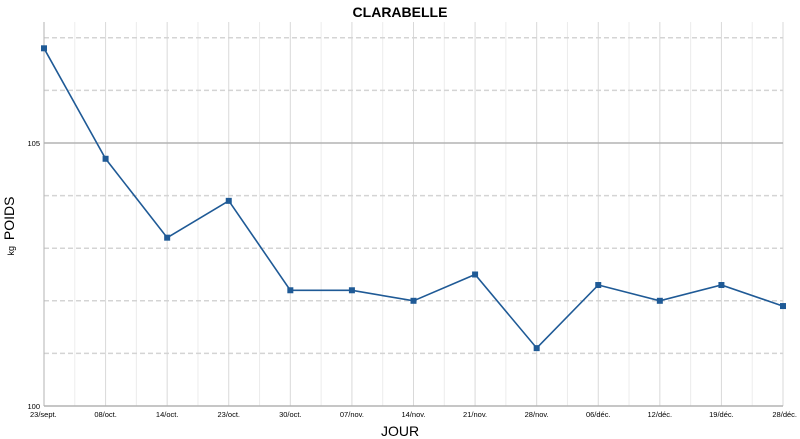  Describe the element at coordinates (290, 414) in the screenshot. I see `x-tick-label: 30/oct.` at that location.